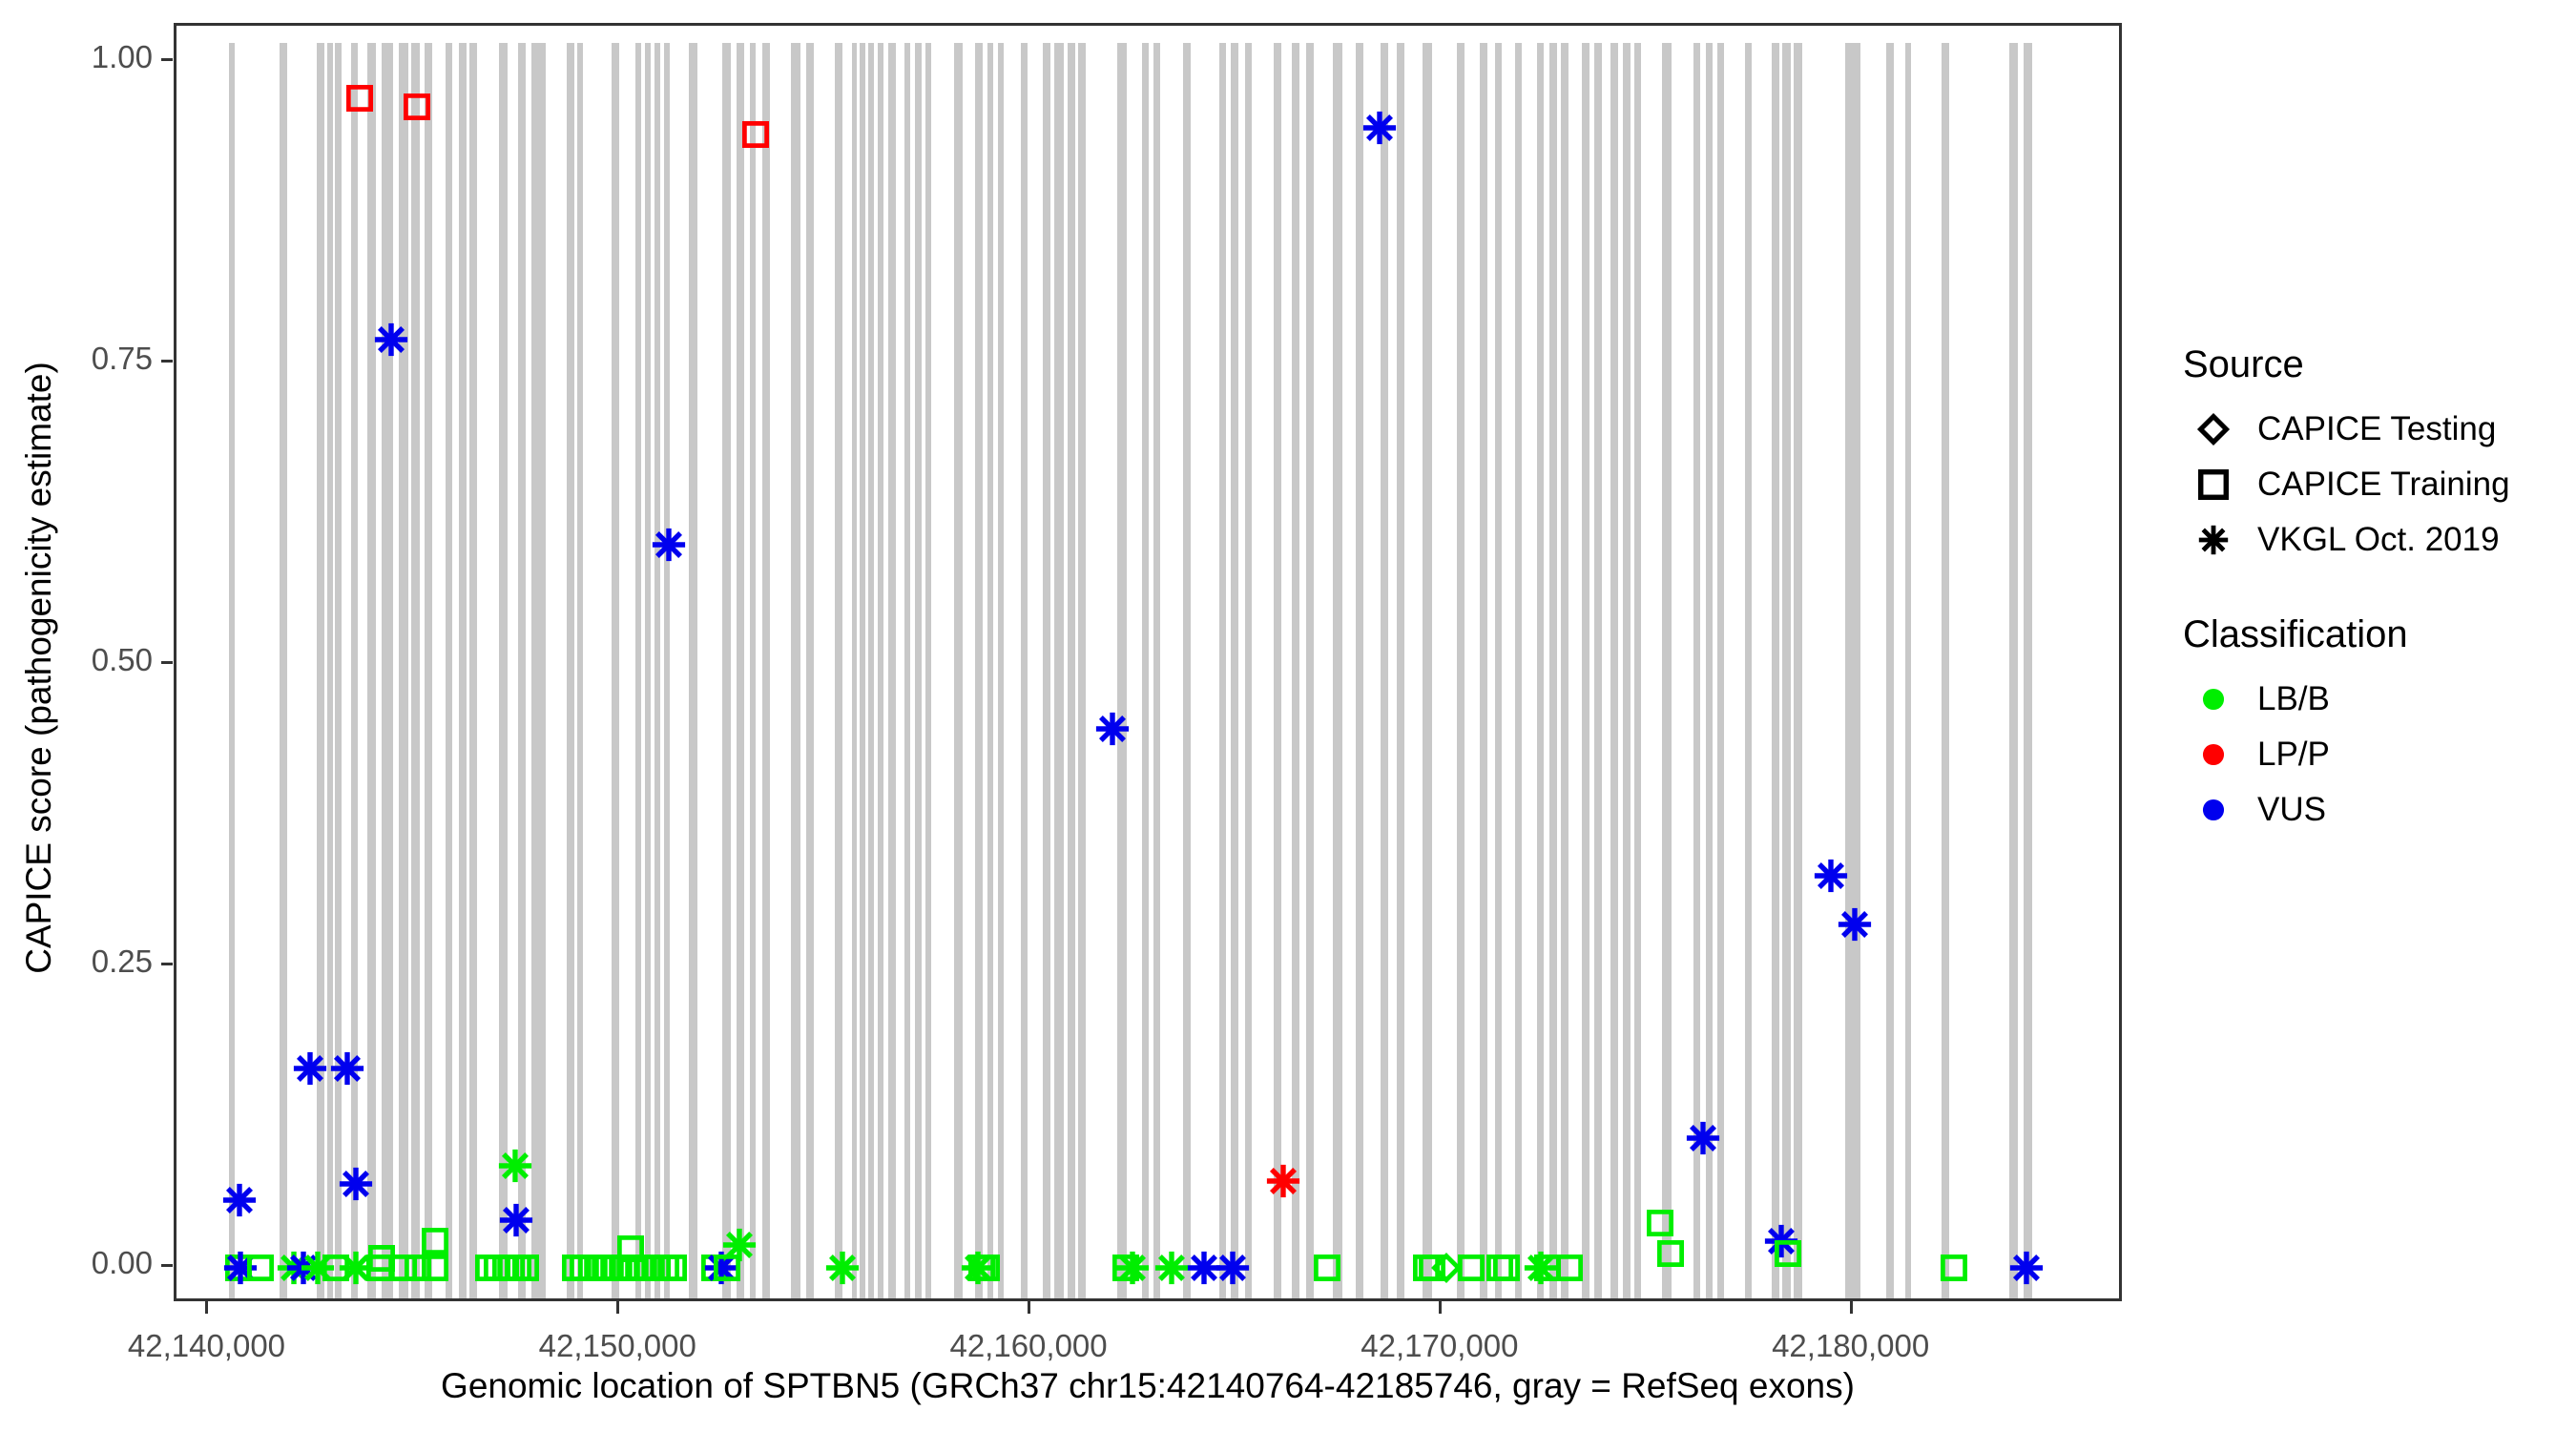 The image size is (2576, 1431). What do you see at coordinates (2374, 810) in the screenshot?
I see `legend-item: VUS` at bounding box center [2374, 810].